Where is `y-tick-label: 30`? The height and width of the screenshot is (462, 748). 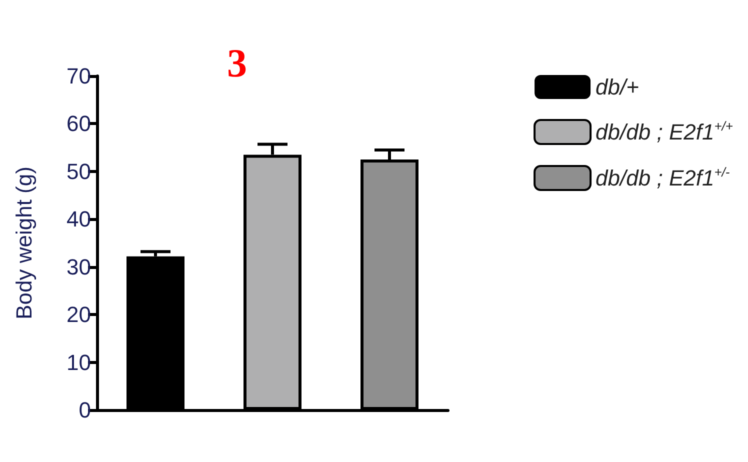 y-tick-label: 30 is located at coordinates (78, 267).